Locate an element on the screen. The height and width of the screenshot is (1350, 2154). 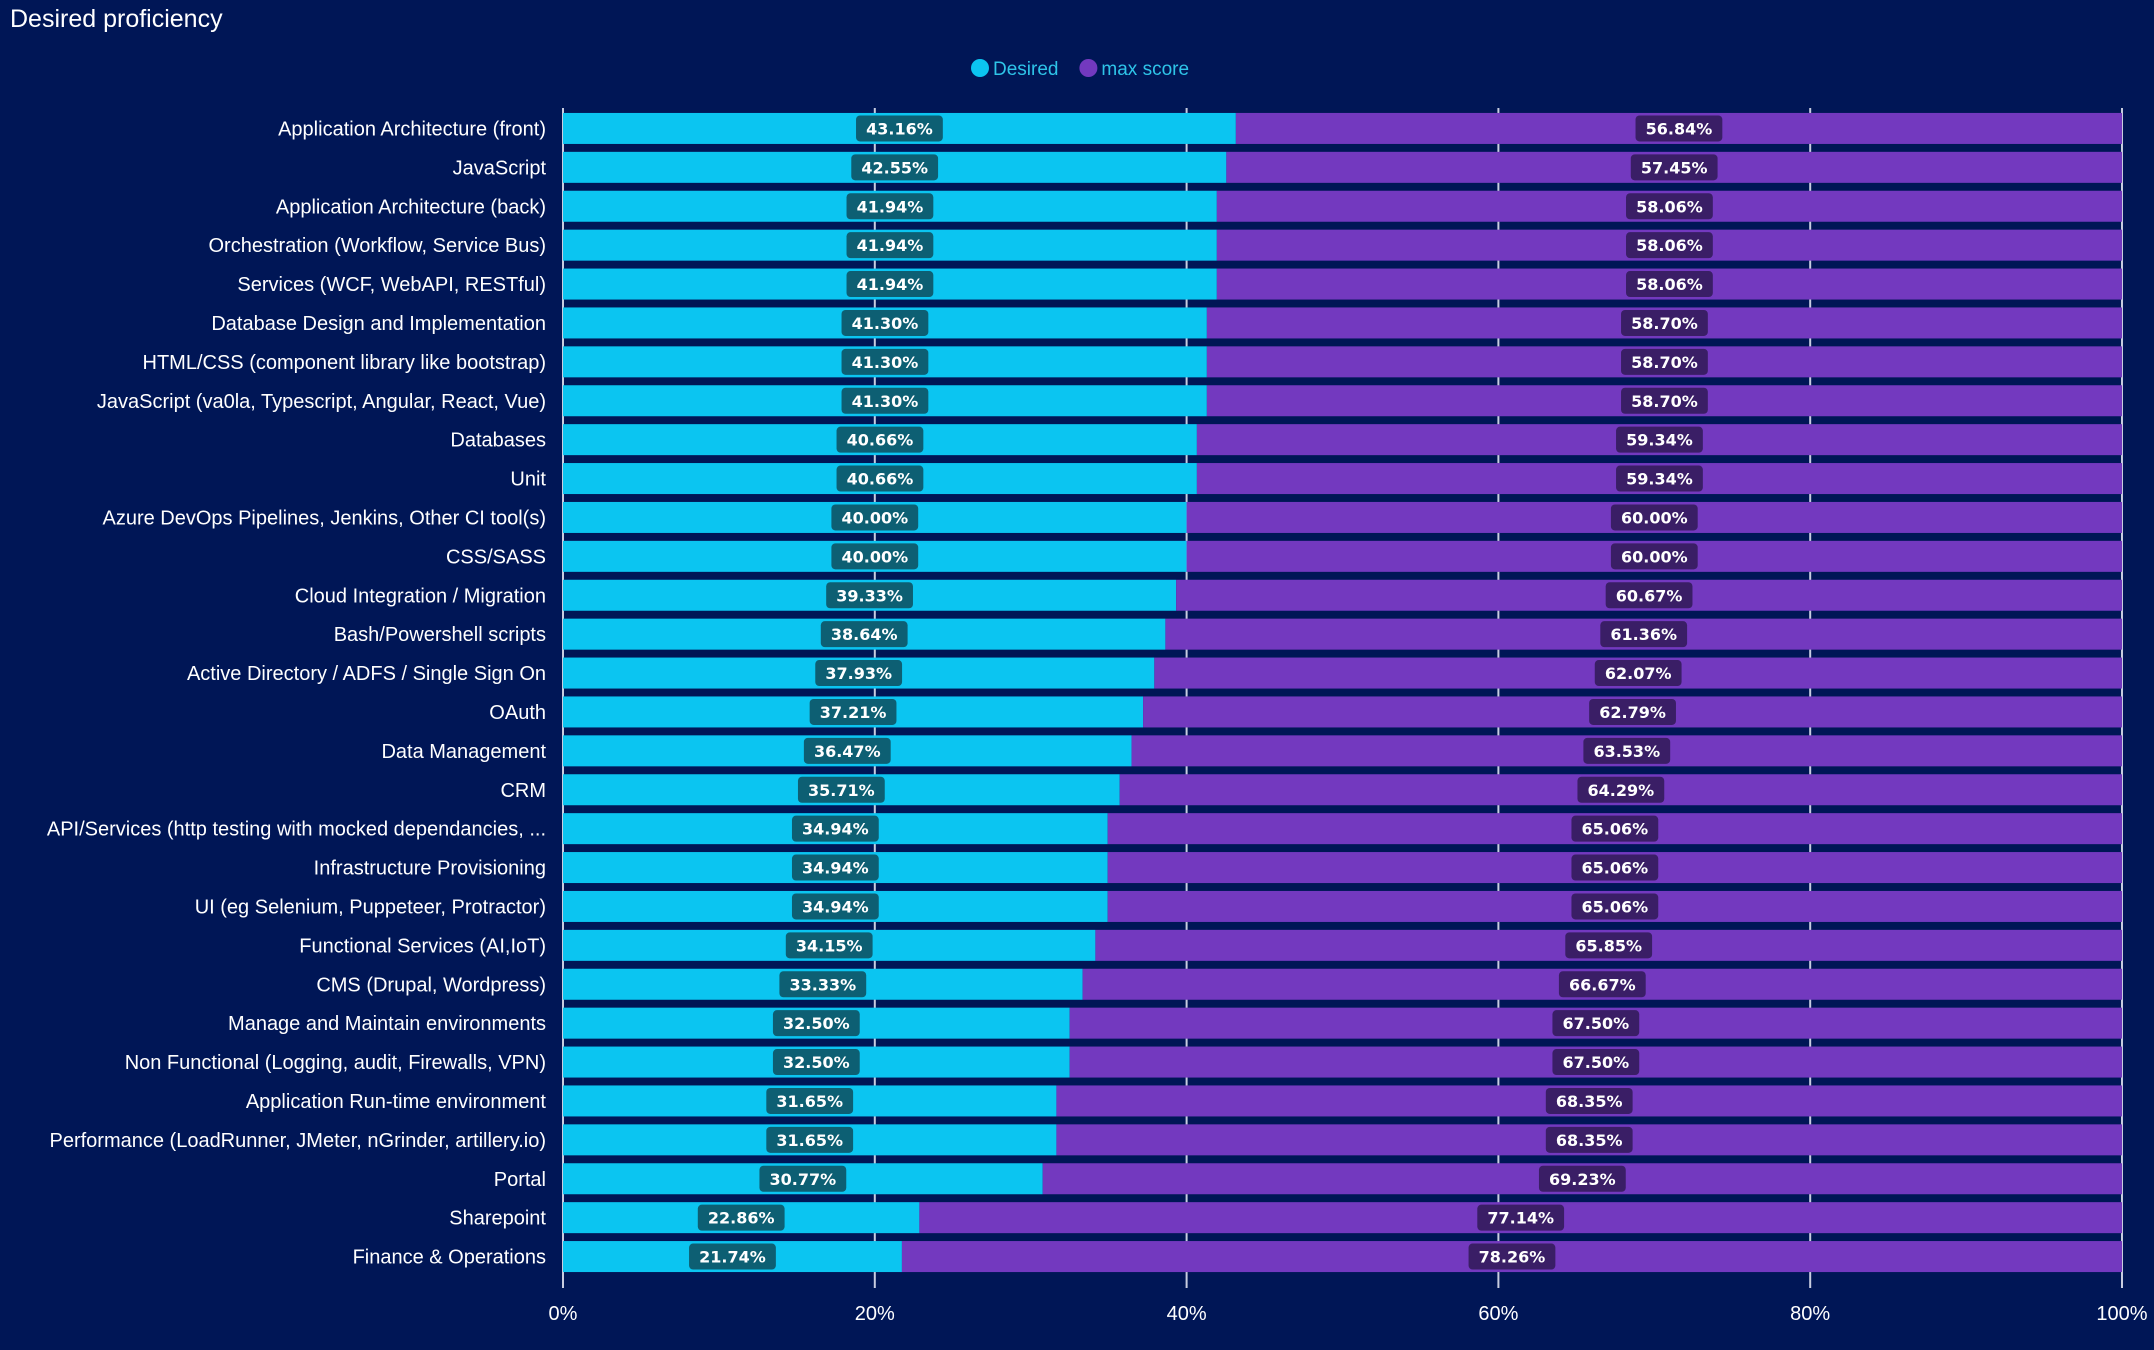
data-label-max-score: 63.53% is located at coordinates (1626, 751).